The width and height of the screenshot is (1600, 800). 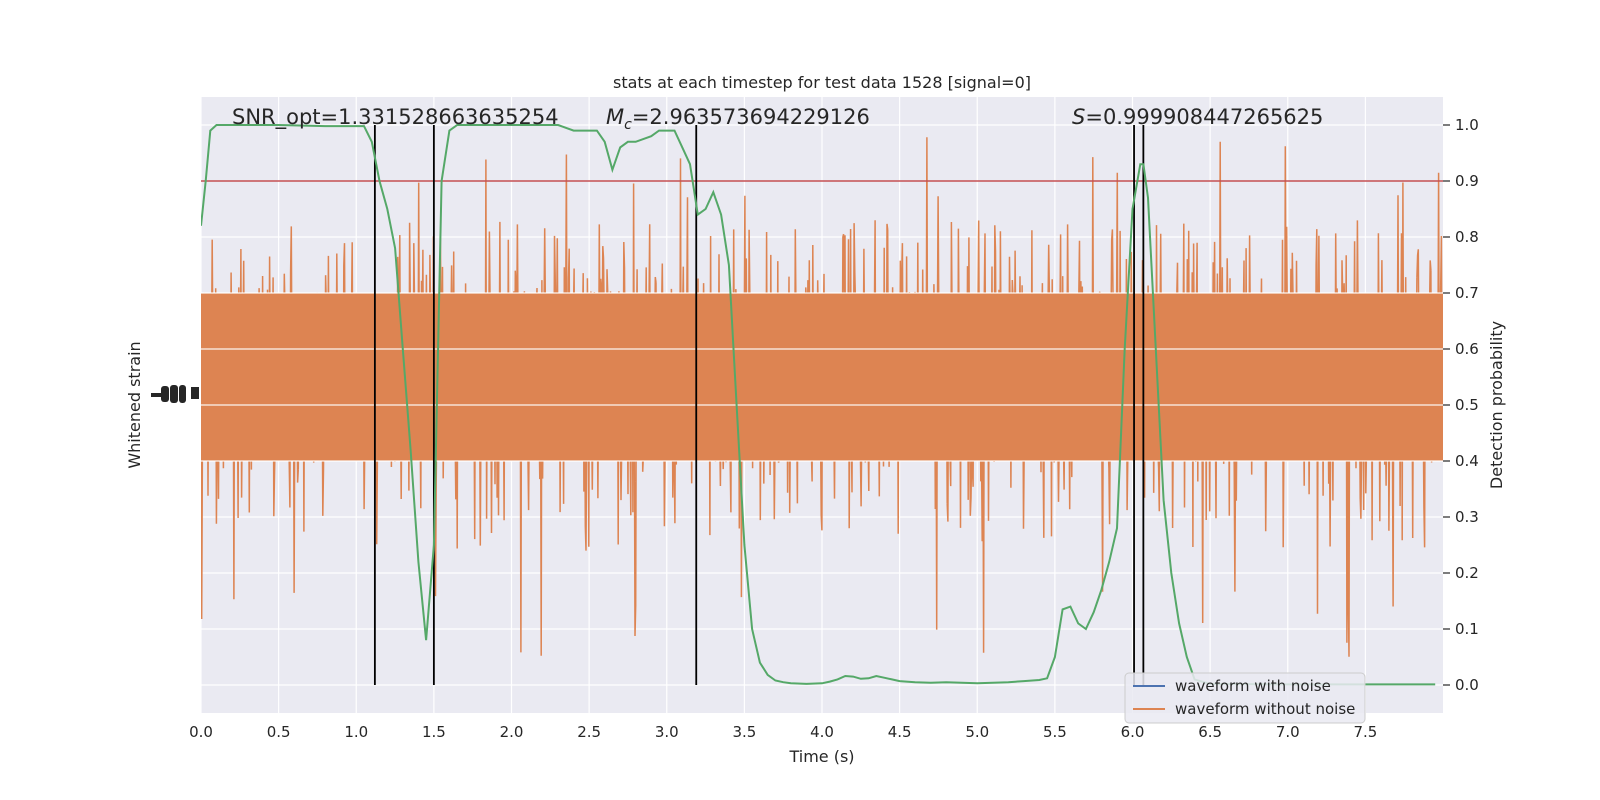 I want to click on chirp-mass-annotation: Mc=2.963573694229126, so click(x=738, y=119).